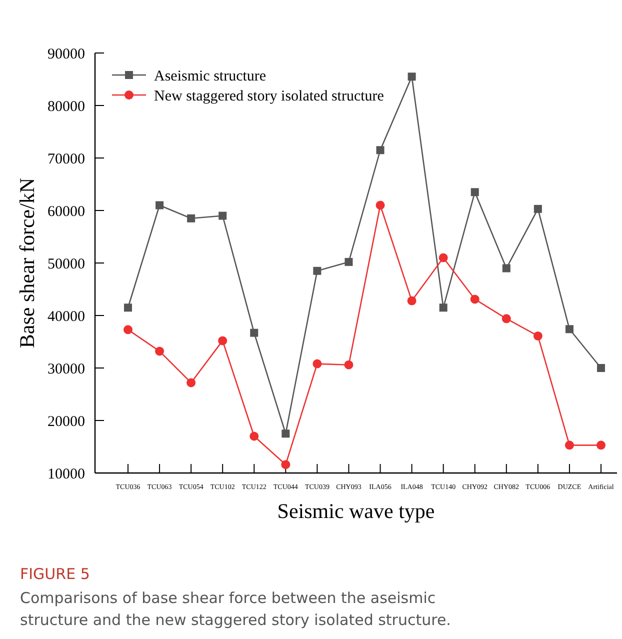 Image resolution: width=622 pixels, height=639 pixels. Describe the element at coordinates (66, 212) in the screenshot. I see `y-tick-label: 60000` at that location.